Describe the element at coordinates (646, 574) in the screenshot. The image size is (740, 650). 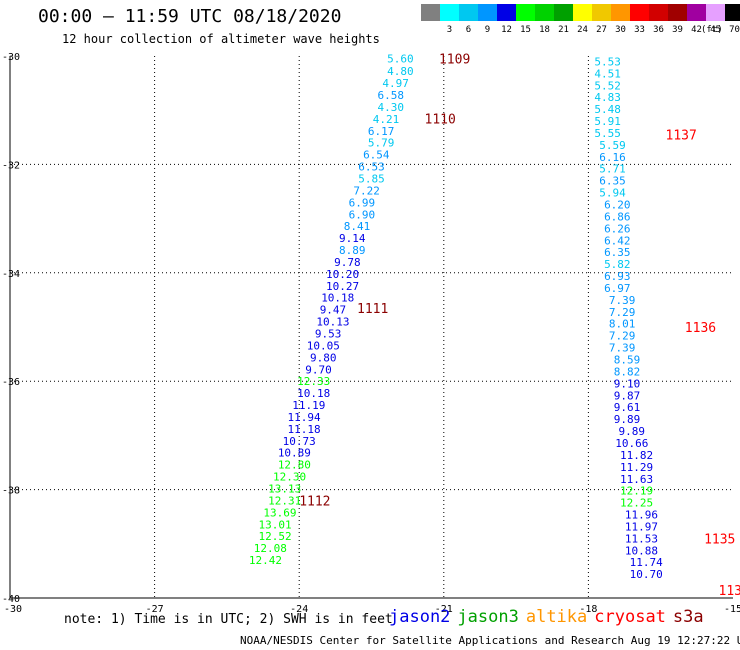
I see `wave-height-value: 10.70` at that location.